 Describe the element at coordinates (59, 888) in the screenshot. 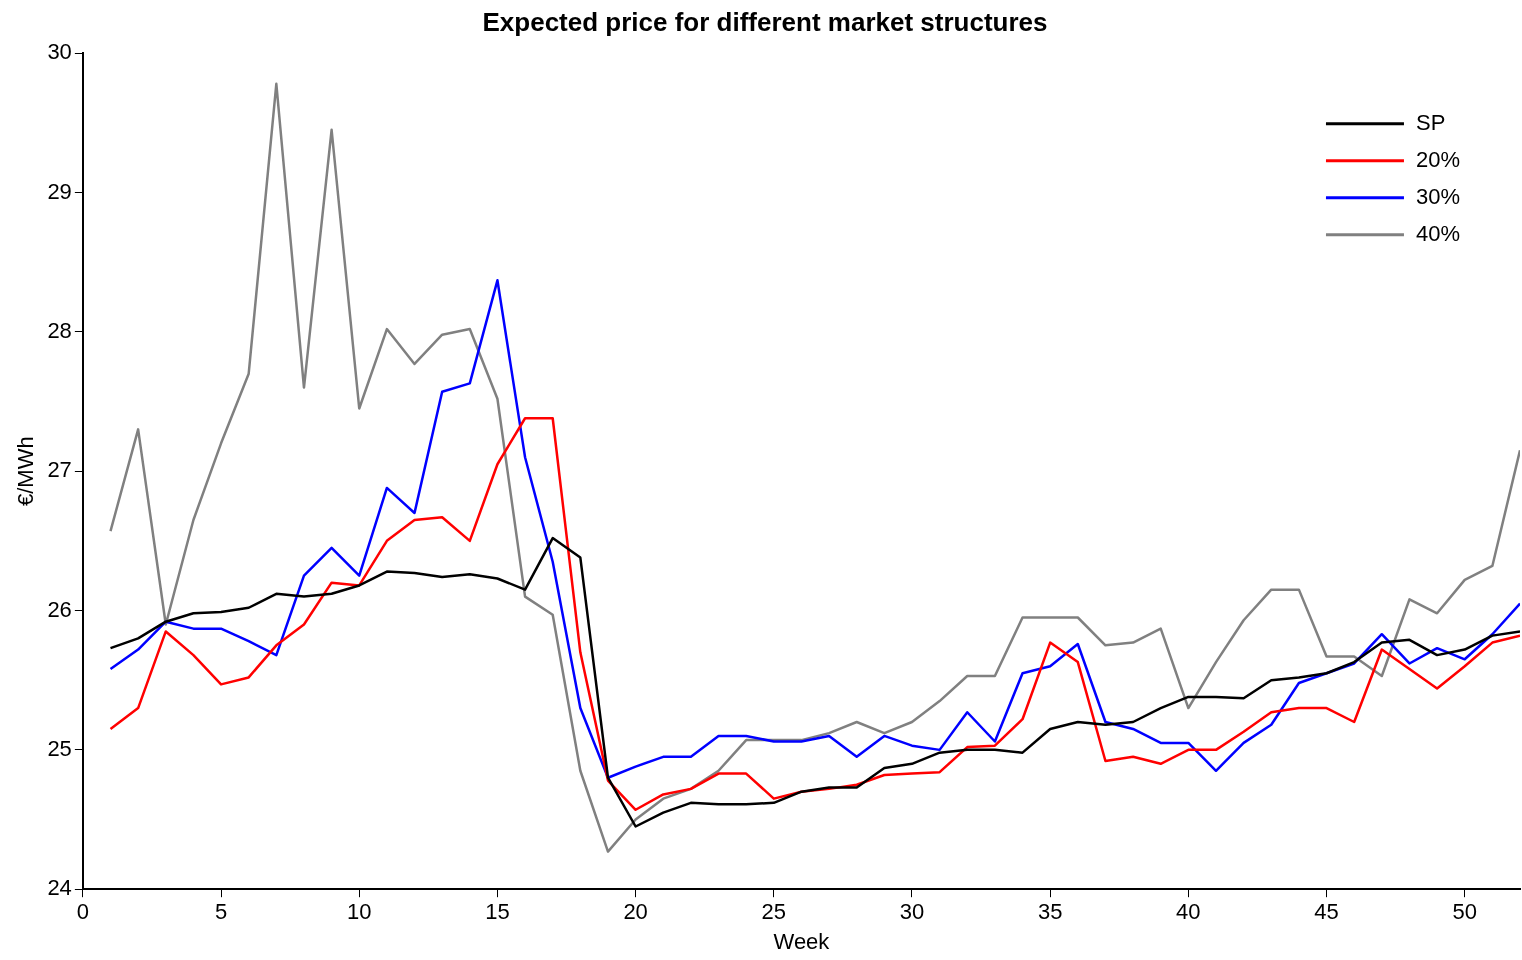

I see `y-tick-label: 24` at that location.